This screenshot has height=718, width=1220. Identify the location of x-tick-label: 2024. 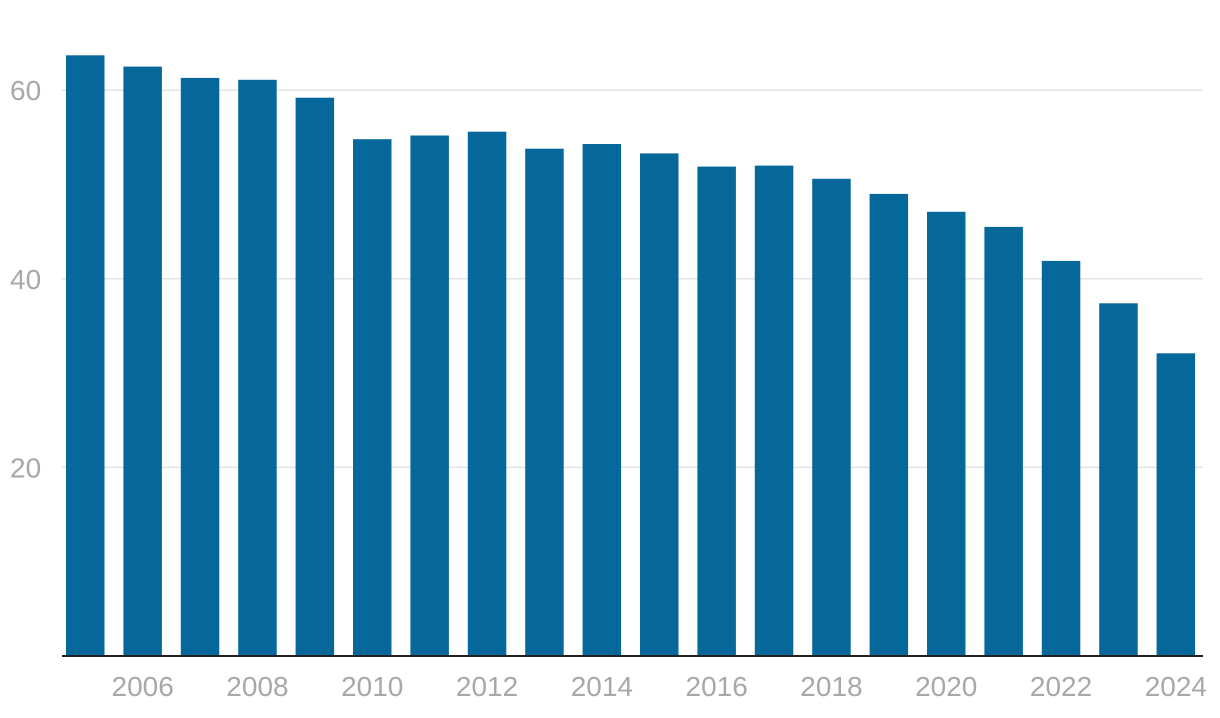
(1176, 686).